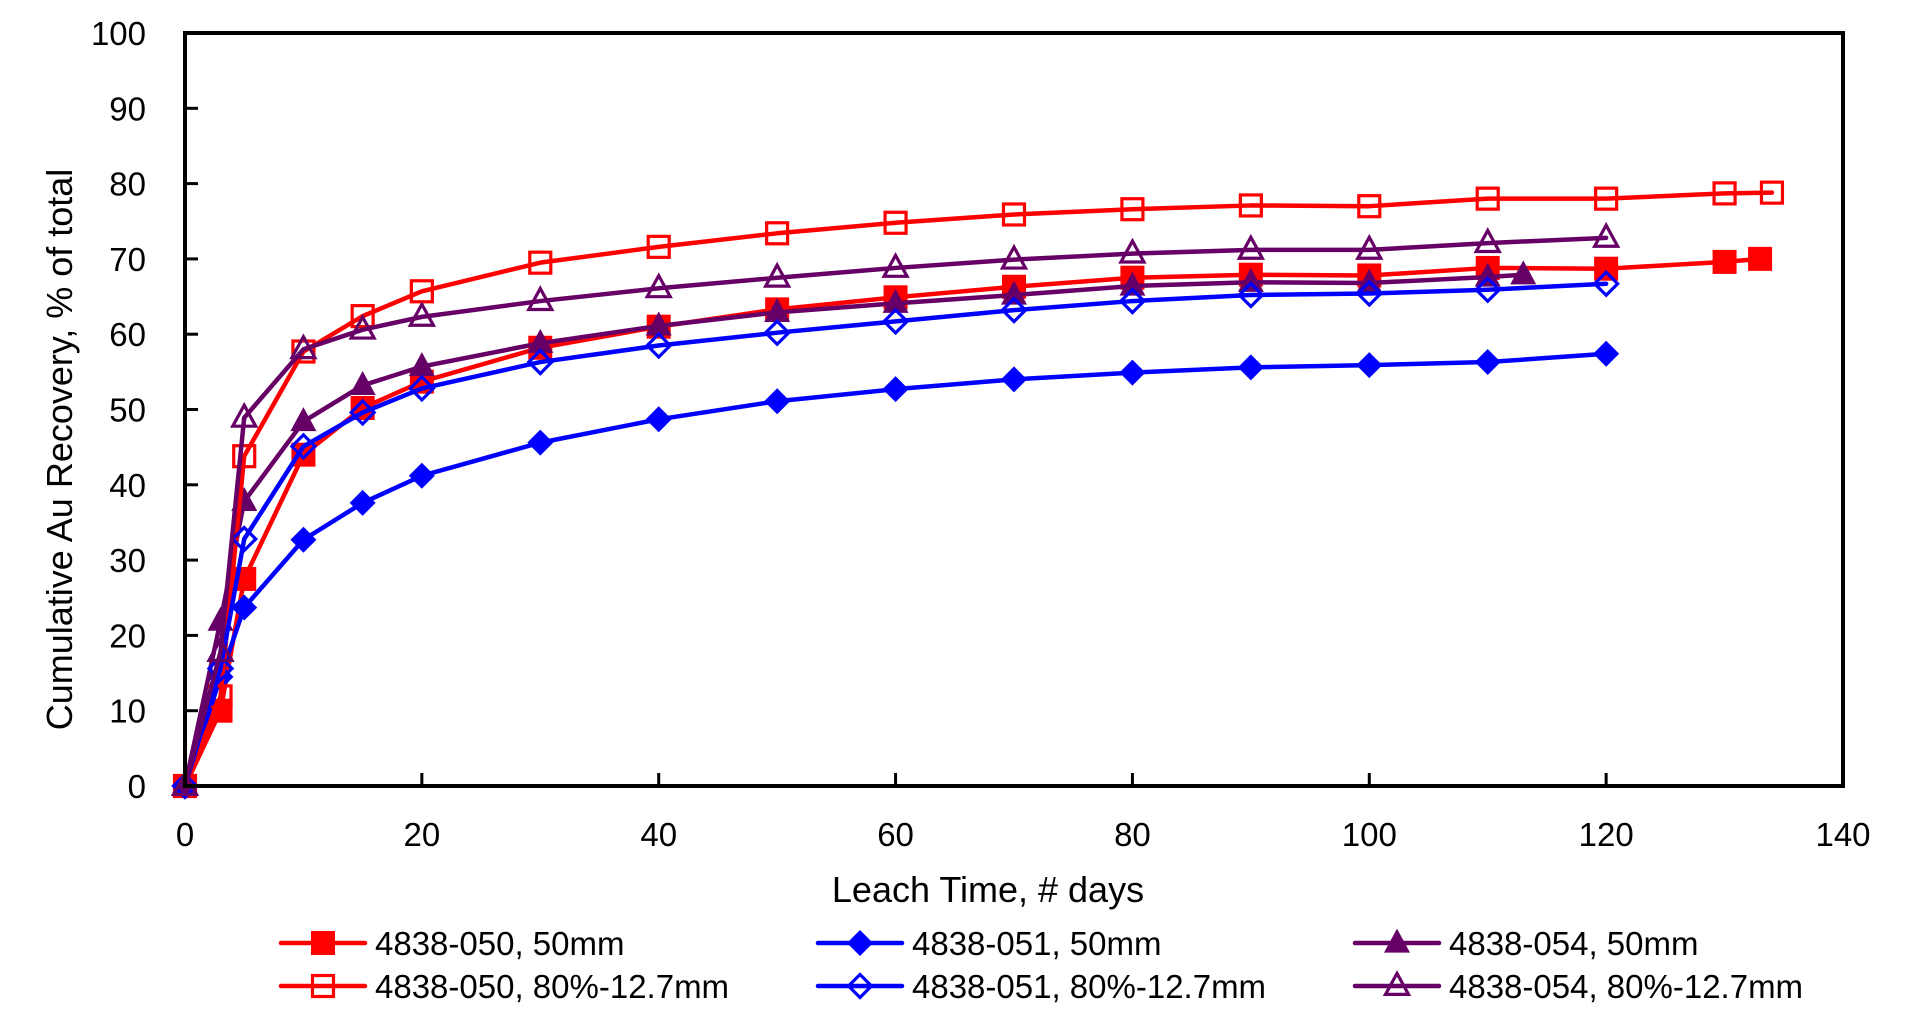  I want to click on y-tick-label: 100, so click(118, 33).